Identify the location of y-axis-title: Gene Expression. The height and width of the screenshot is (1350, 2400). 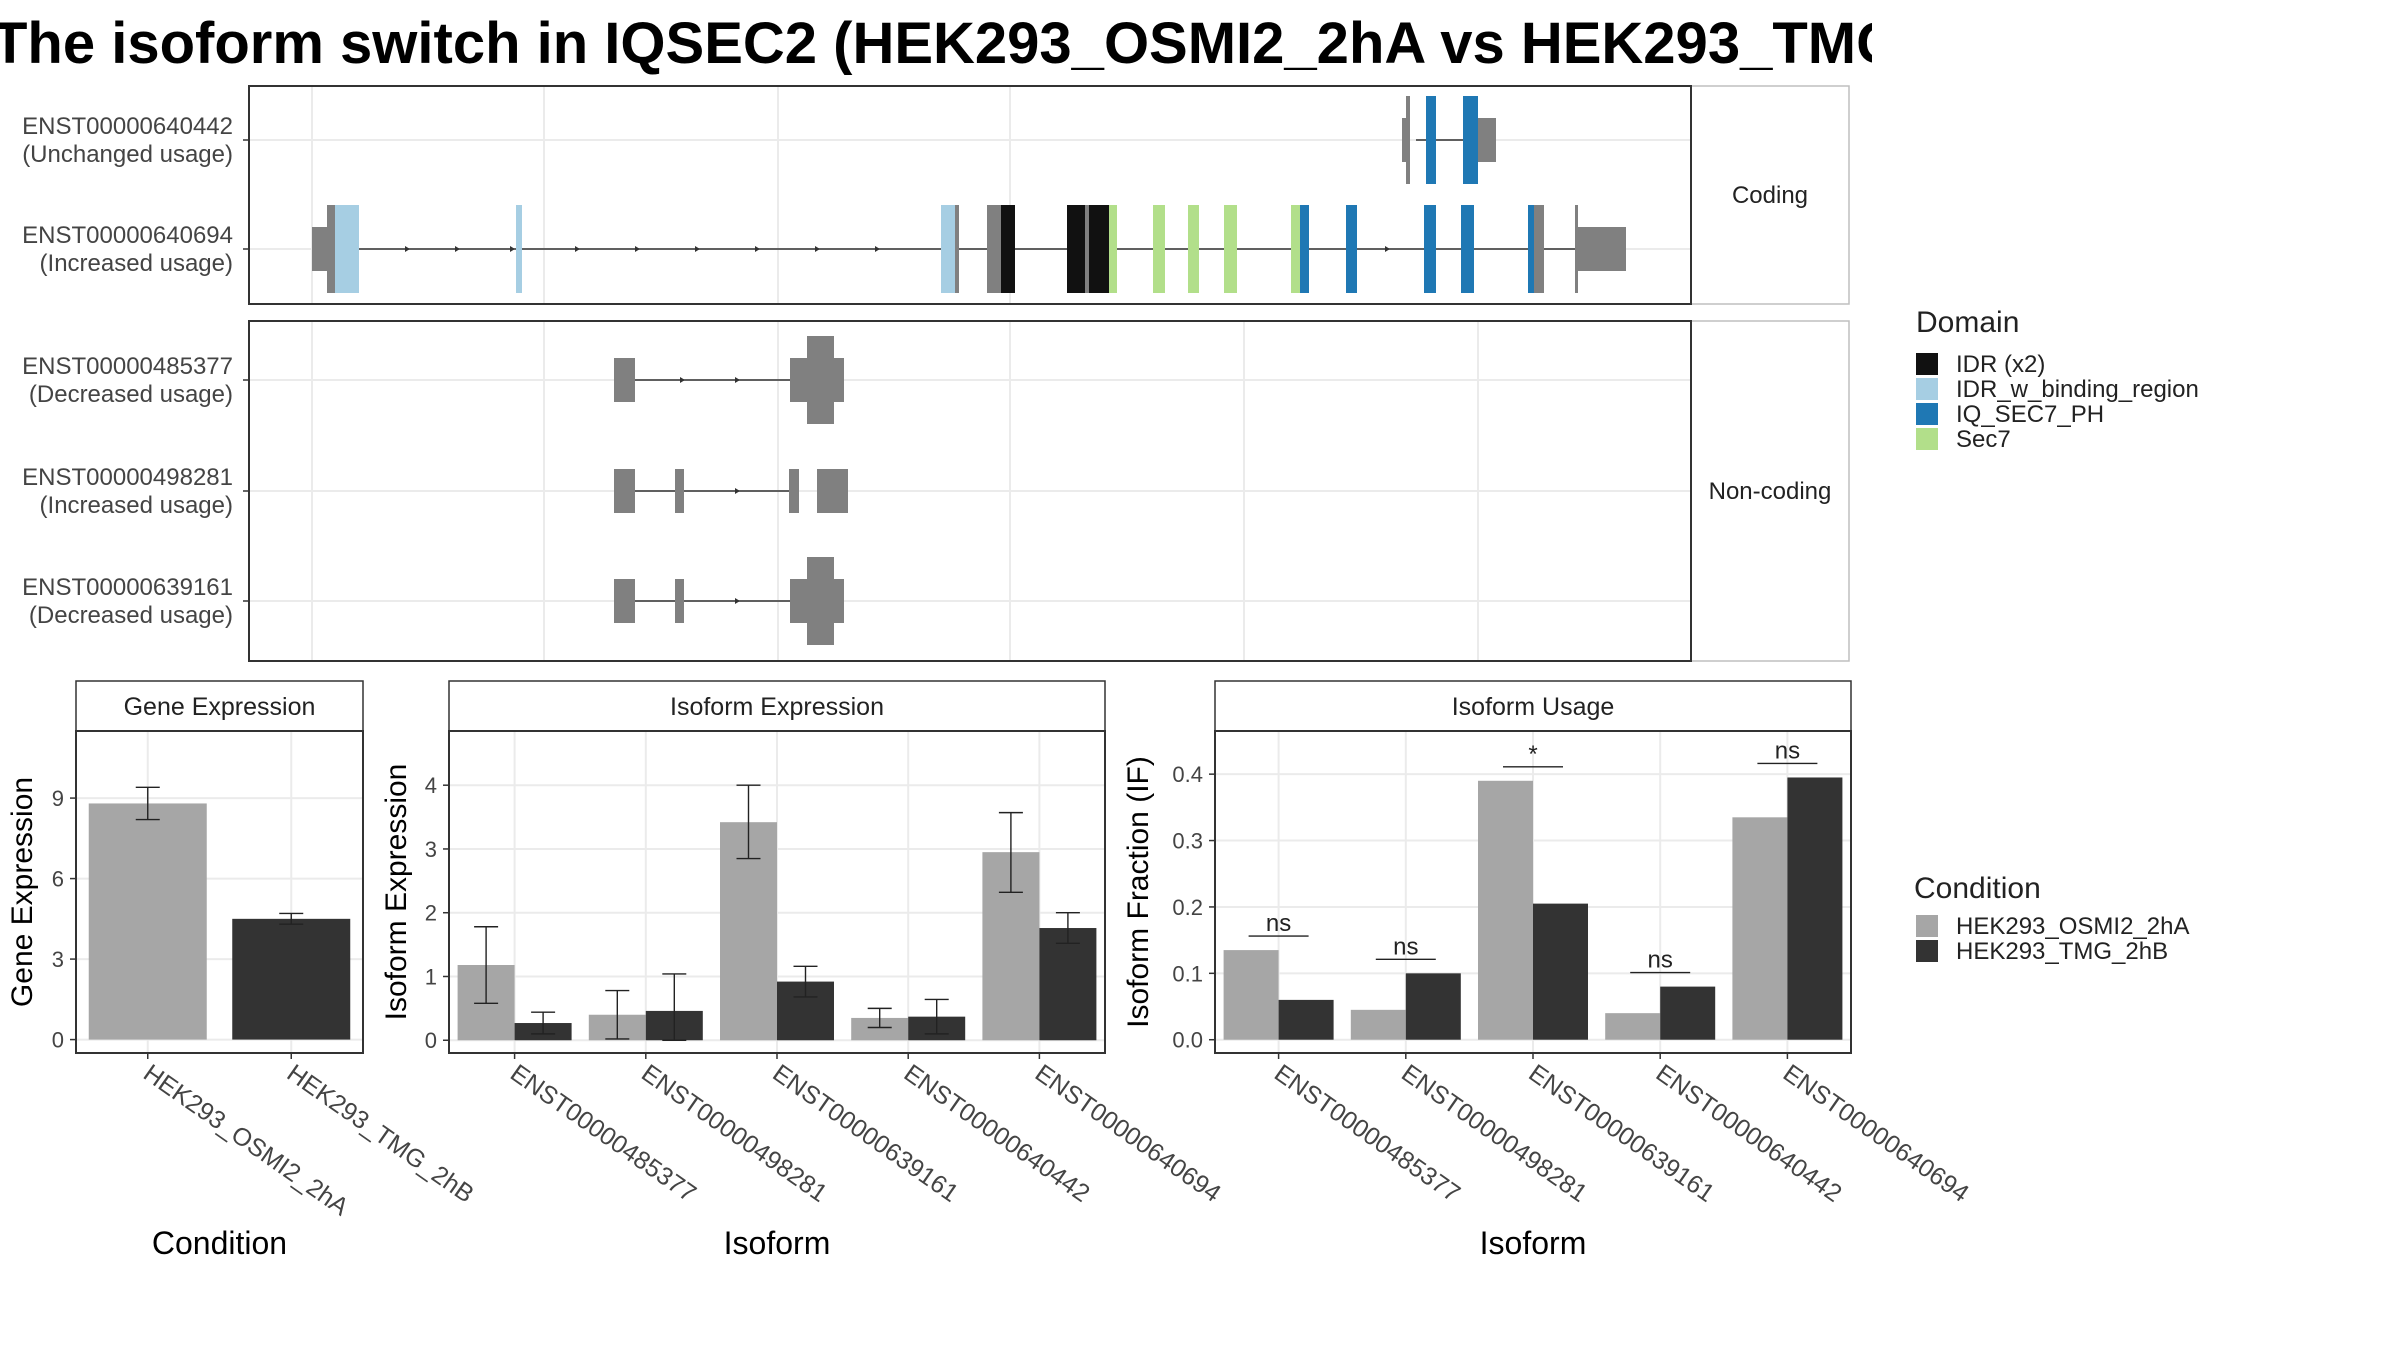
(22, 892).